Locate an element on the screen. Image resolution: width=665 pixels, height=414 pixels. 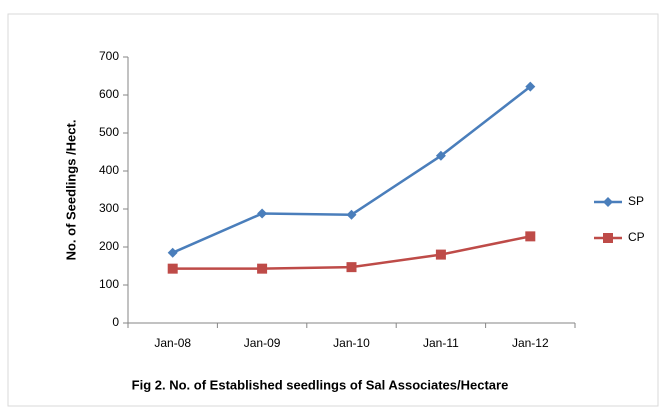
x-tick-label: Jan-09 is located at coordinates (262, 343).